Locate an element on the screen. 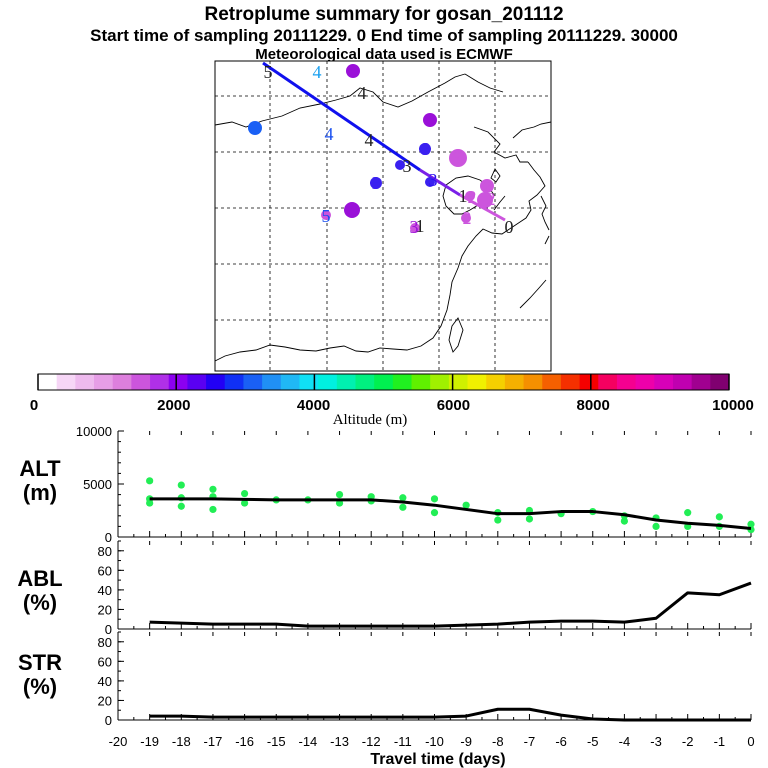 The image size is (768, 768). str-y-tick-label: 20 is located at coordinates (105, 700).